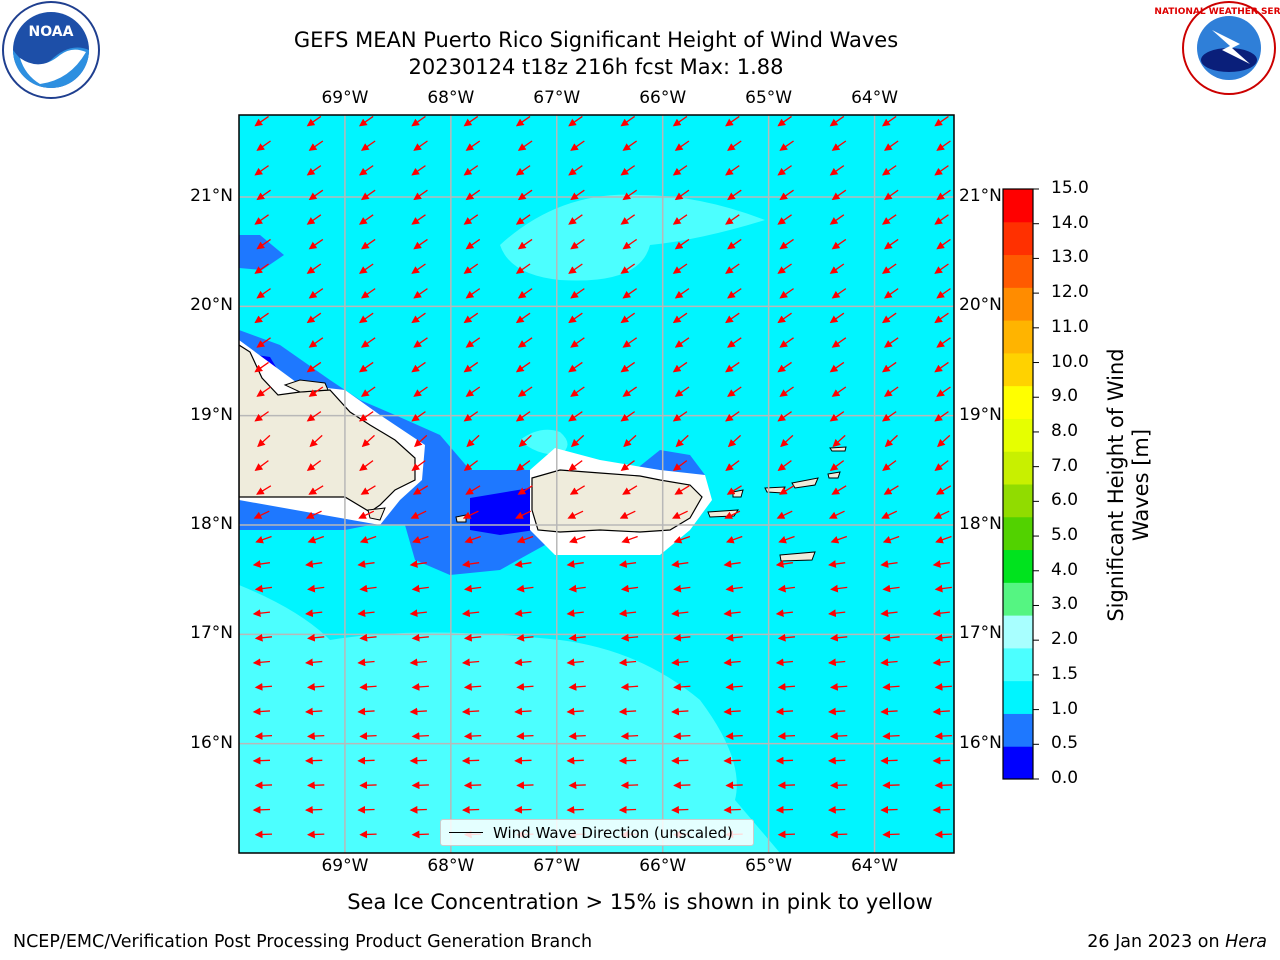 The height and width of the screenshot is (960, 1280). What do you see at coordinates (327, 428) in the screenshot?
I see `land-hispaniola` at bounding box center [327, 428].